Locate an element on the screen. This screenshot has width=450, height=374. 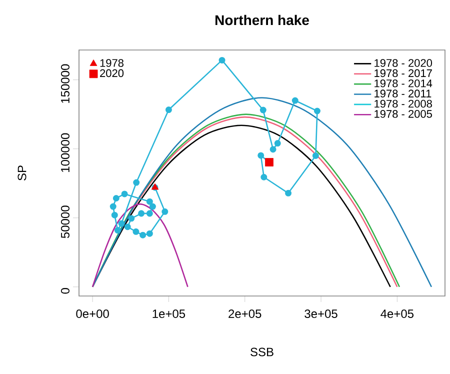
x-tick-label: 1e+05 is located at coordinates (169, 314).